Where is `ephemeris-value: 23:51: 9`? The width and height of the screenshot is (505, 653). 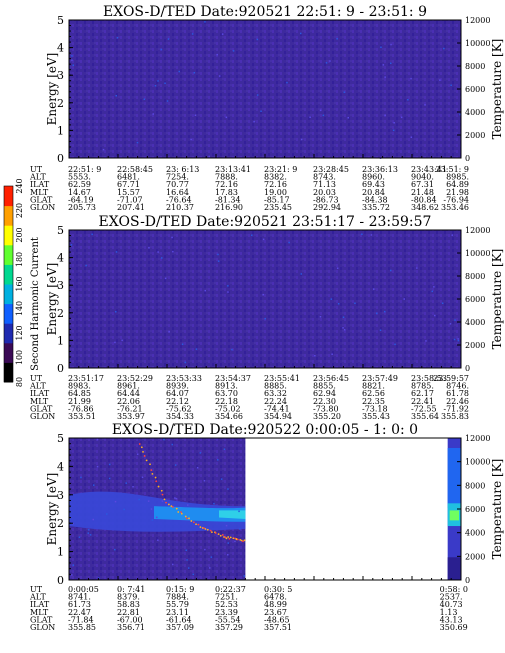 ephemeris-value: 23:51: 9 is located at coordinates (452, 169).